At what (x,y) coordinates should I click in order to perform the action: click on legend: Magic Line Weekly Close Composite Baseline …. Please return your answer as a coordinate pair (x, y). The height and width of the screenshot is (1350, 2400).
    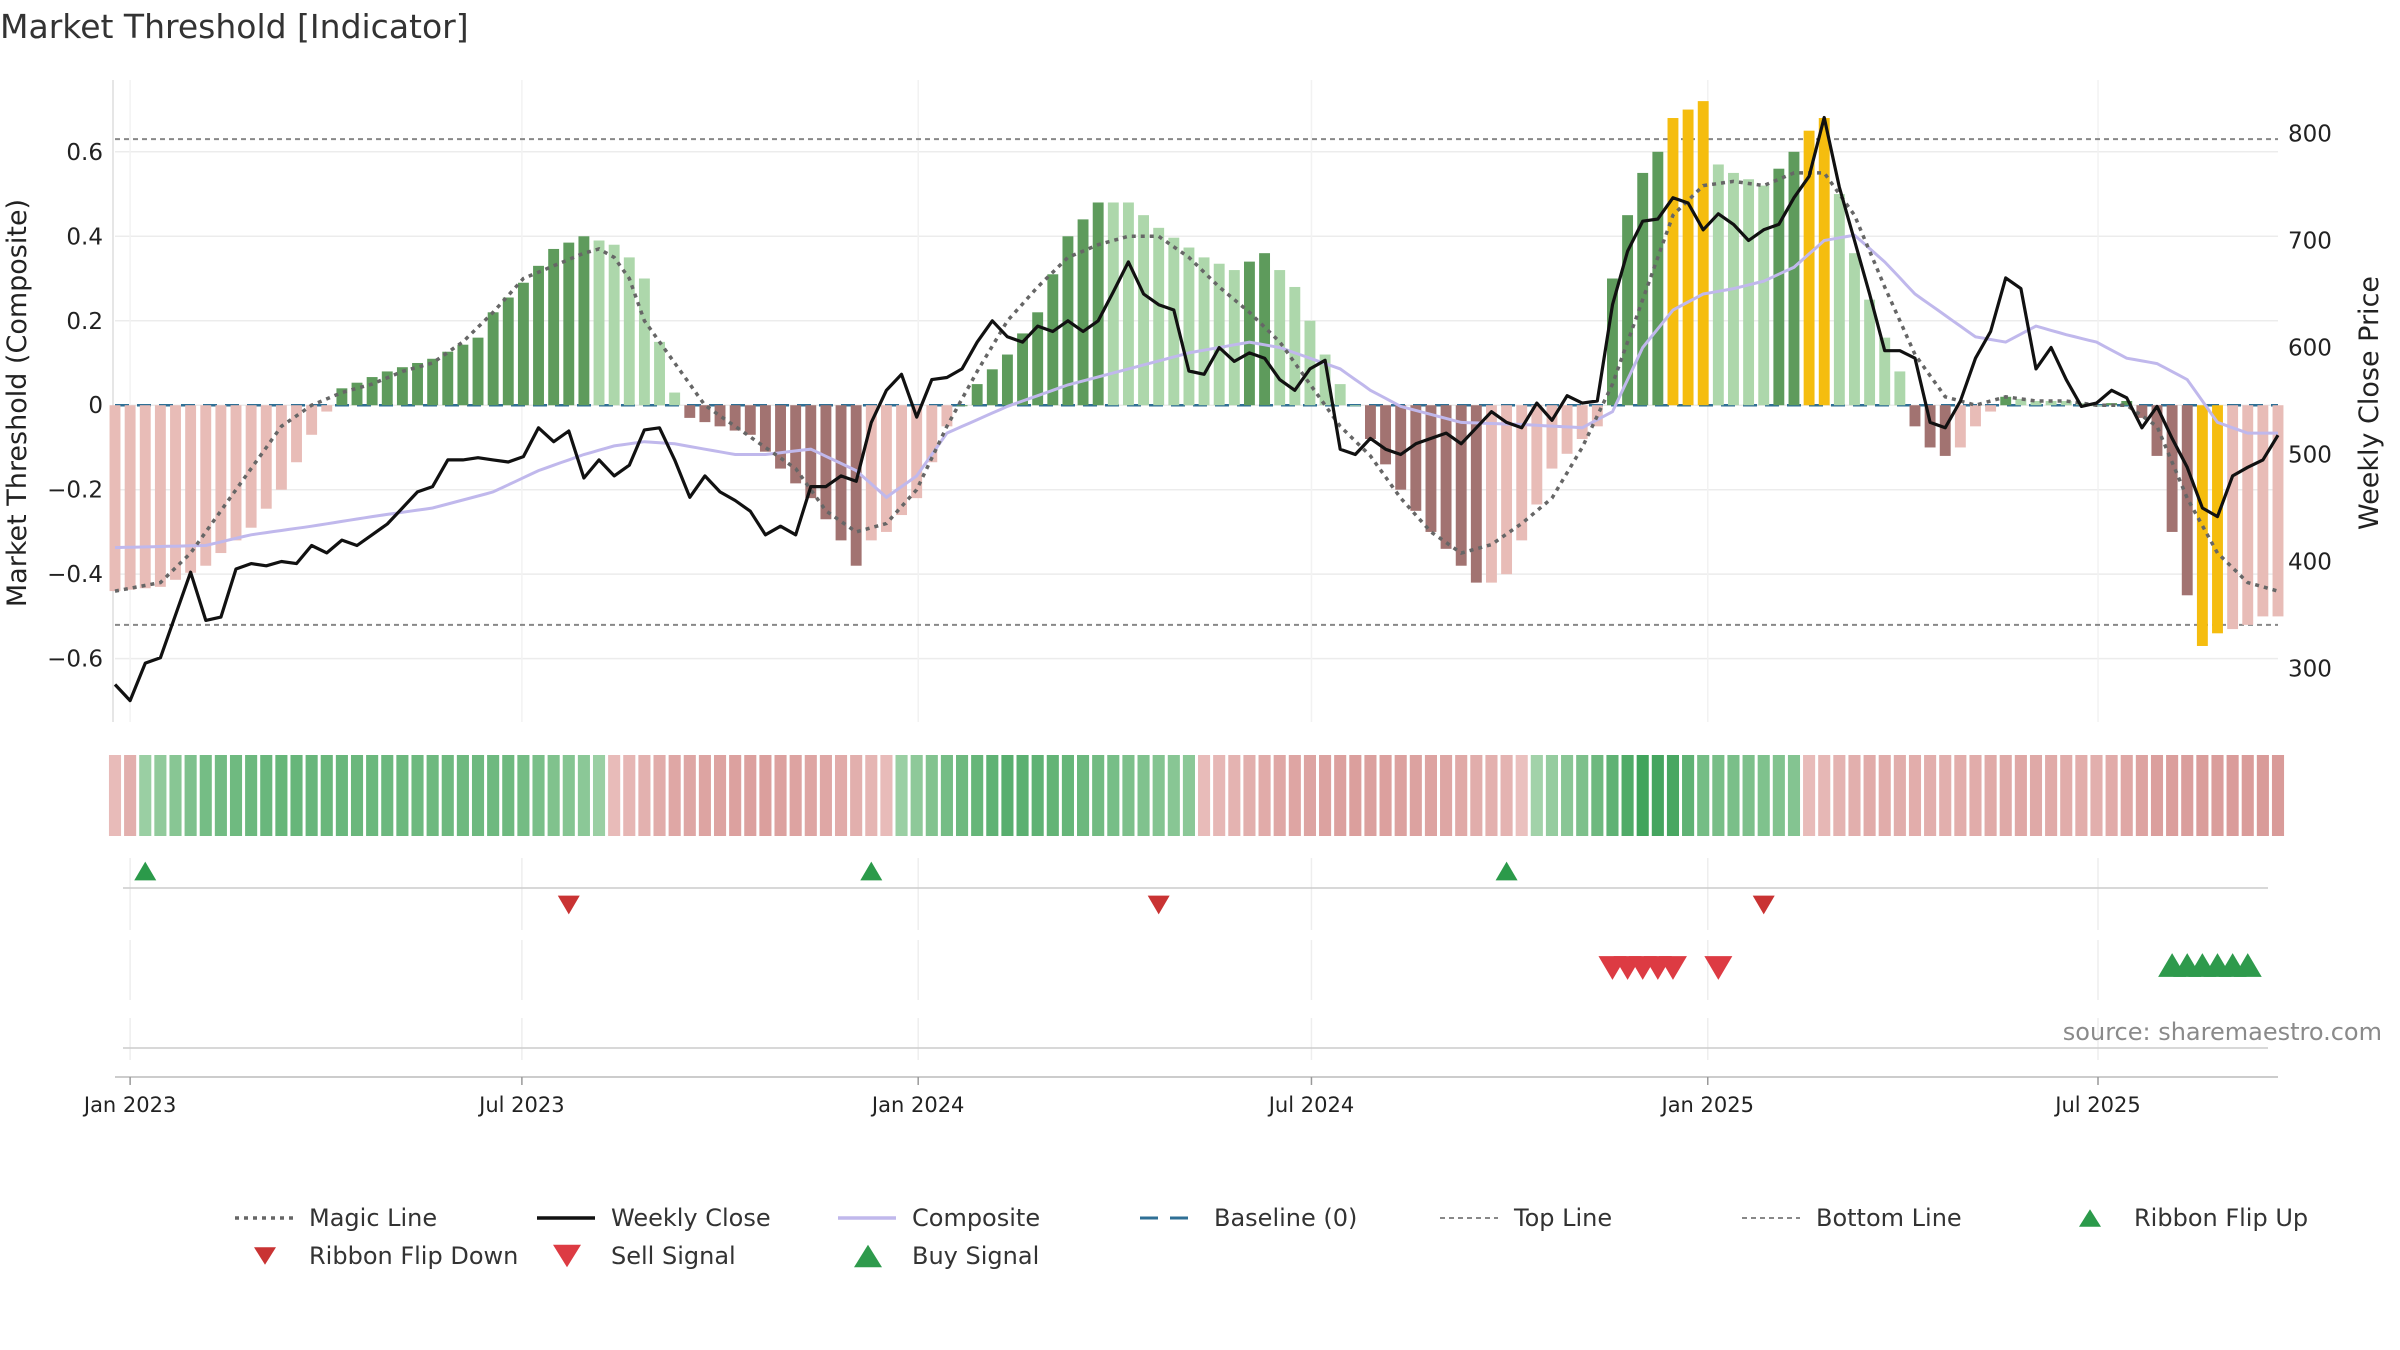
    Looking at the image, I should click on (1271, 1237).